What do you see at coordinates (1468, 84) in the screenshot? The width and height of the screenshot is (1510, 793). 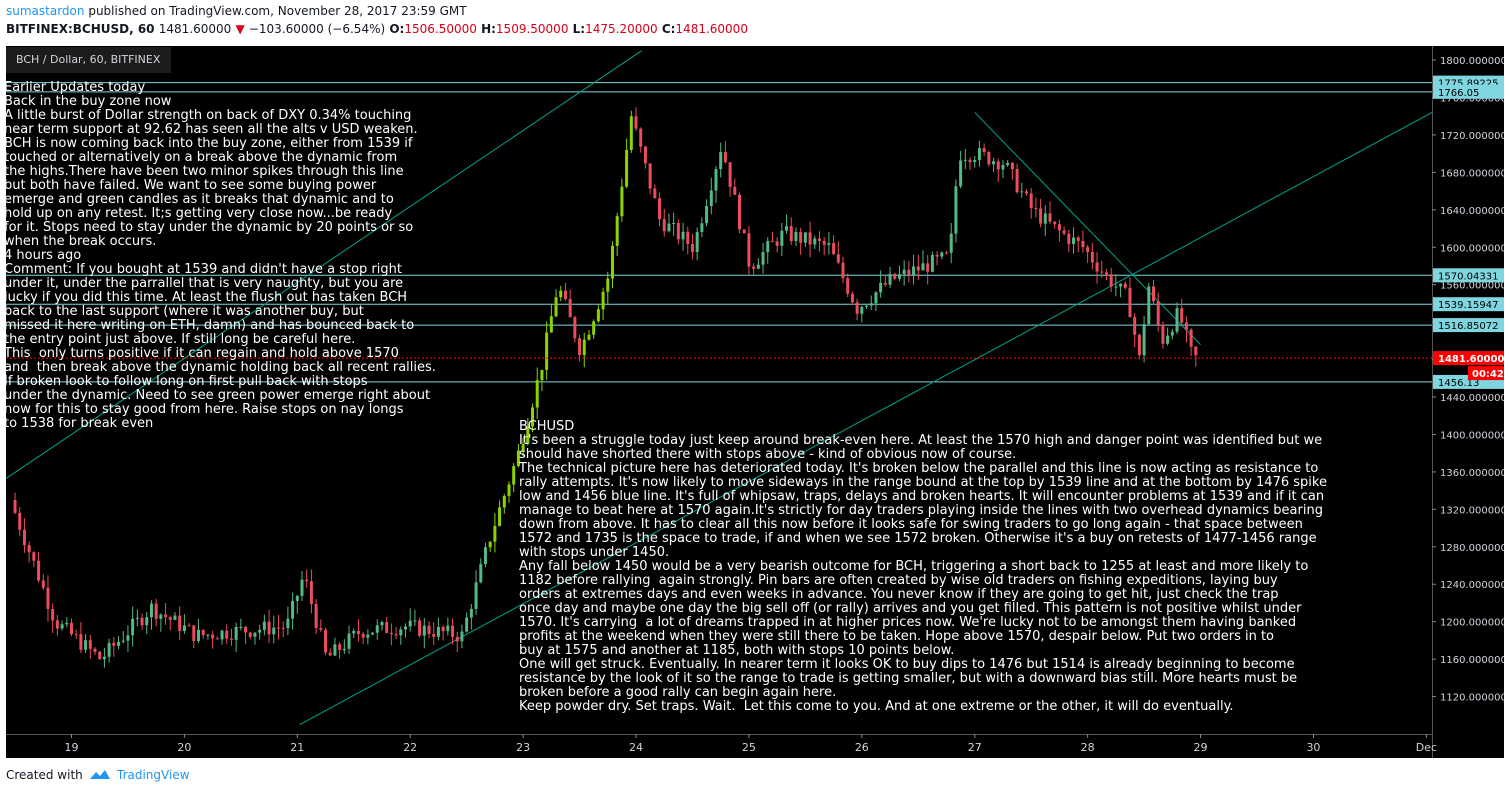 I see `level-label: 1775.89225` at bounding box center [1468, 84].